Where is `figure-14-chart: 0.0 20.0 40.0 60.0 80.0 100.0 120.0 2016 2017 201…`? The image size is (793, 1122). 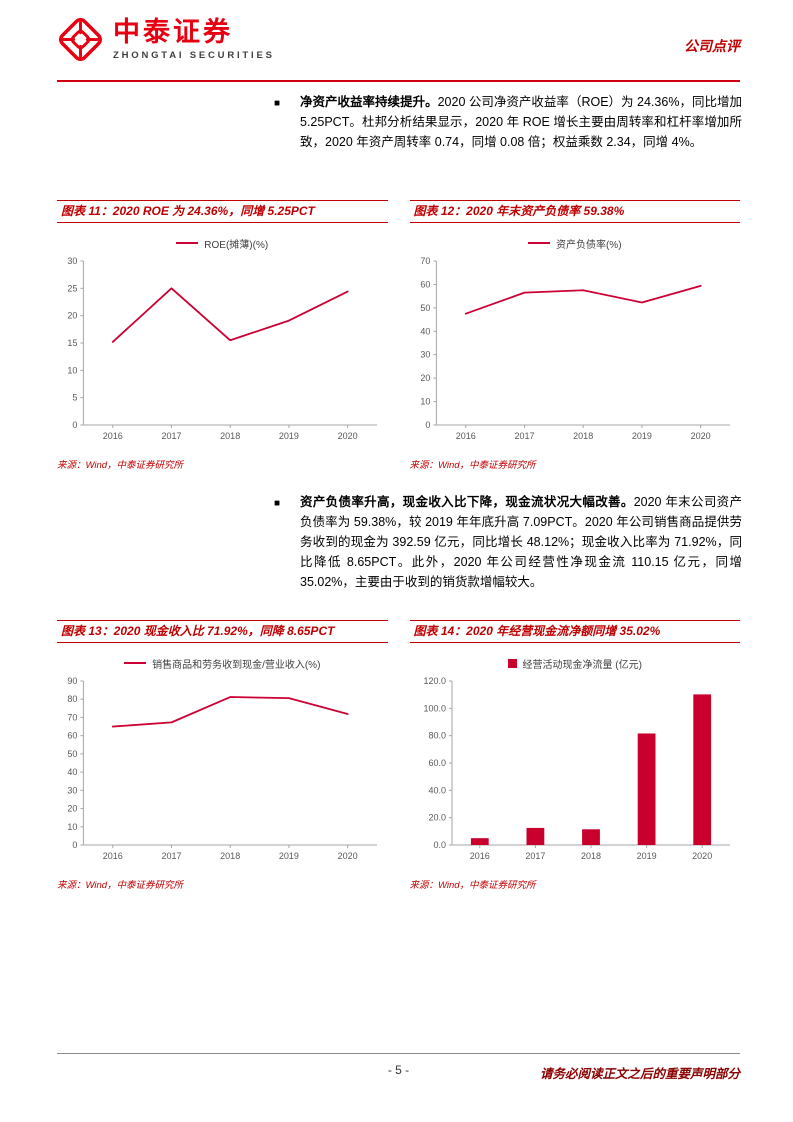
figure-14-chart: 0.0 20.0 40.0 60.0 80.0 100.0 120.0 2016 2017 201… is located at coordinates (576, 768).